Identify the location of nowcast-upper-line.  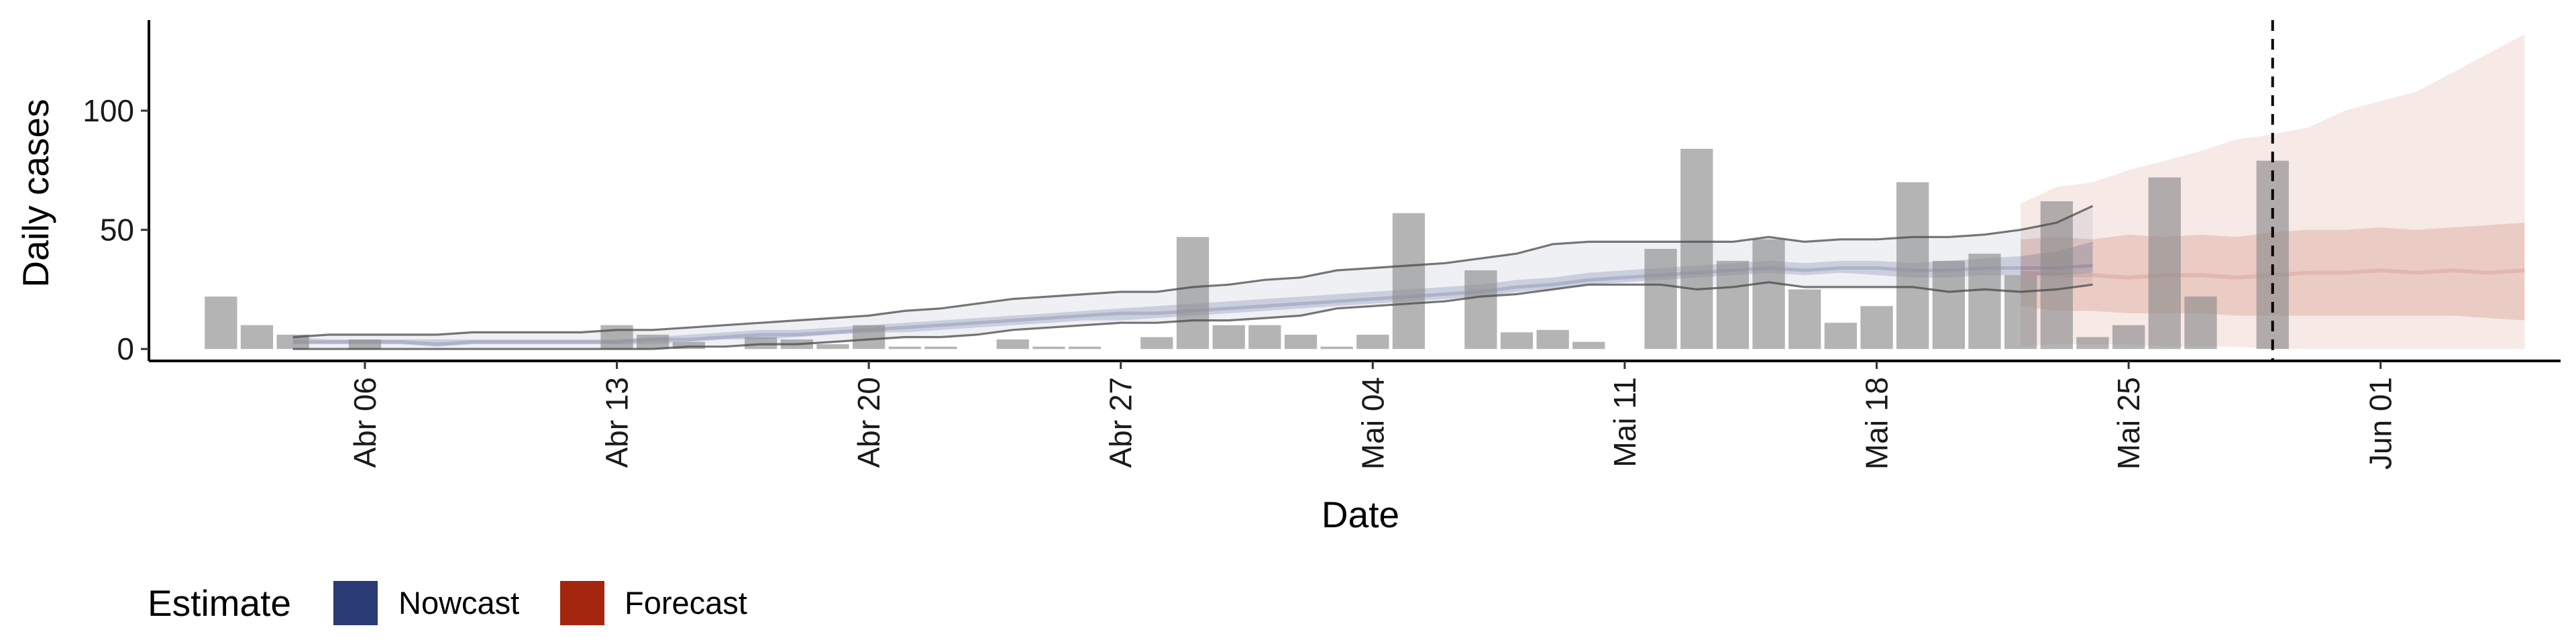
(1193, 272).